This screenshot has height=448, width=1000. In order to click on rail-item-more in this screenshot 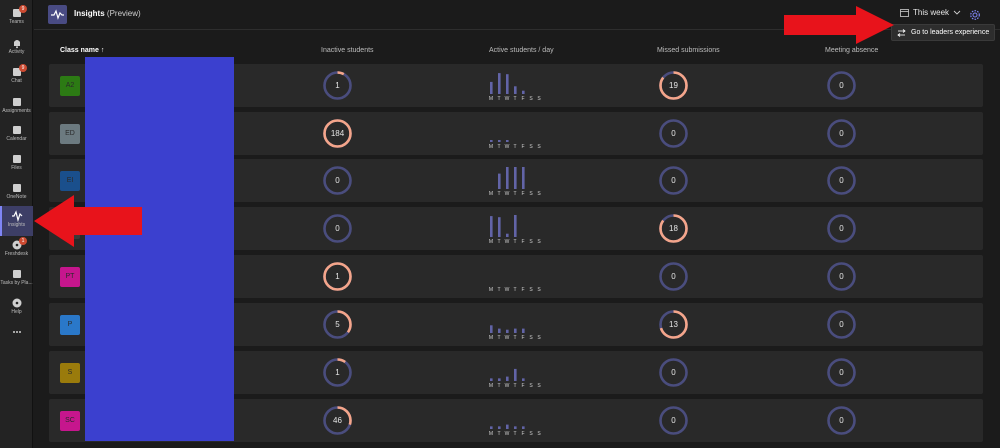, I will do `click(16, 337)`.